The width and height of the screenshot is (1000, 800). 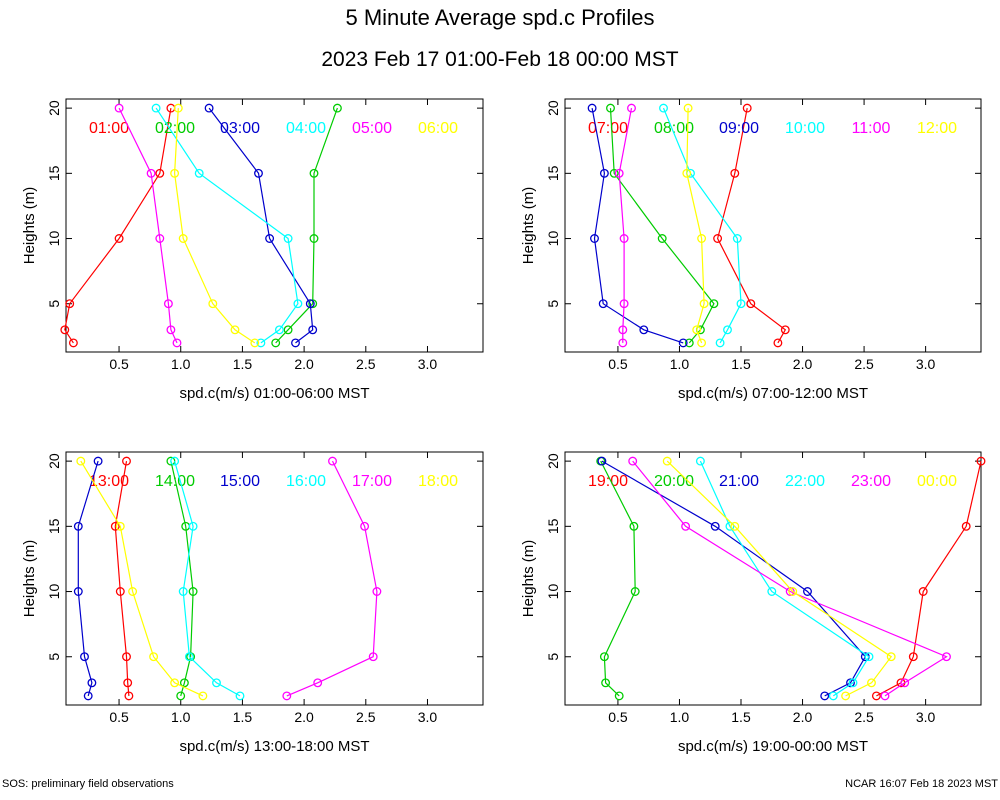 What do you see at coordinates (54, 526) in the screenshot?
I see `y-tick-label: 15` at bounding box center [54, 526].